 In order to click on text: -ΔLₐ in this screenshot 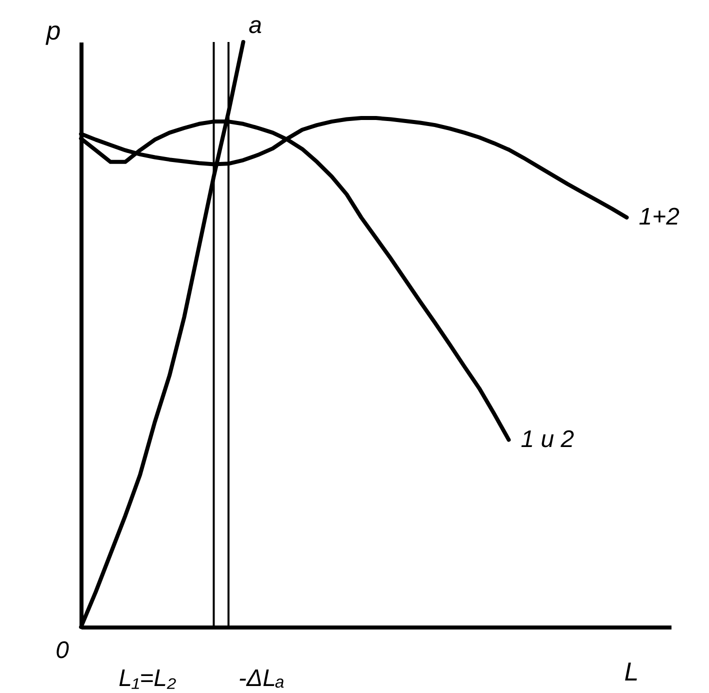, I will do `click(261, 678)`.